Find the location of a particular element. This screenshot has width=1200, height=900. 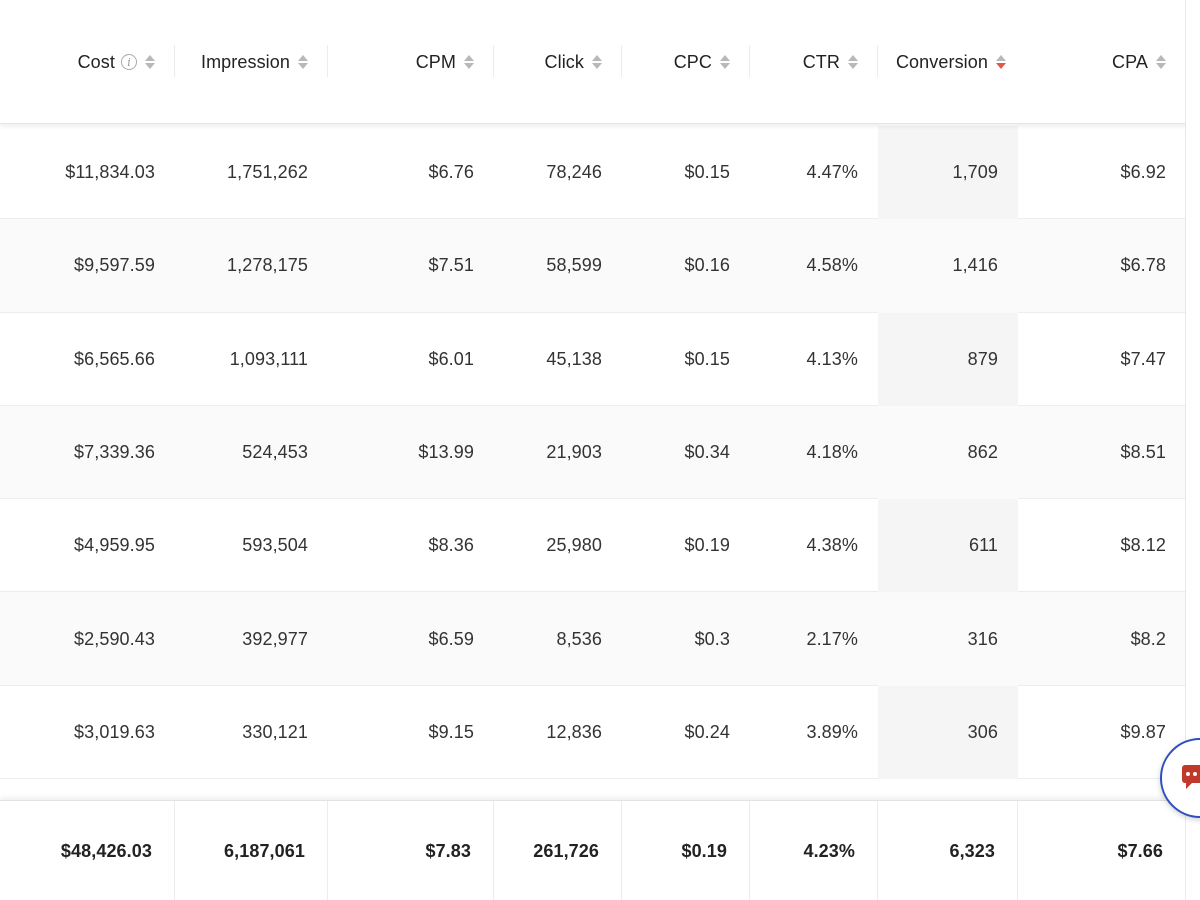

column-header-cpc: CPC is located at coordinates (686, 62).